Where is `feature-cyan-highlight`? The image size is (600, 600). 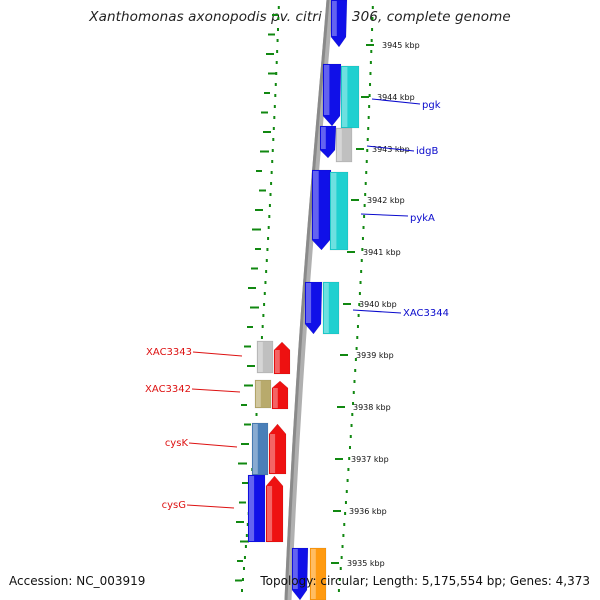 feature-cyan-highlight is located at coordinates (326, 308).